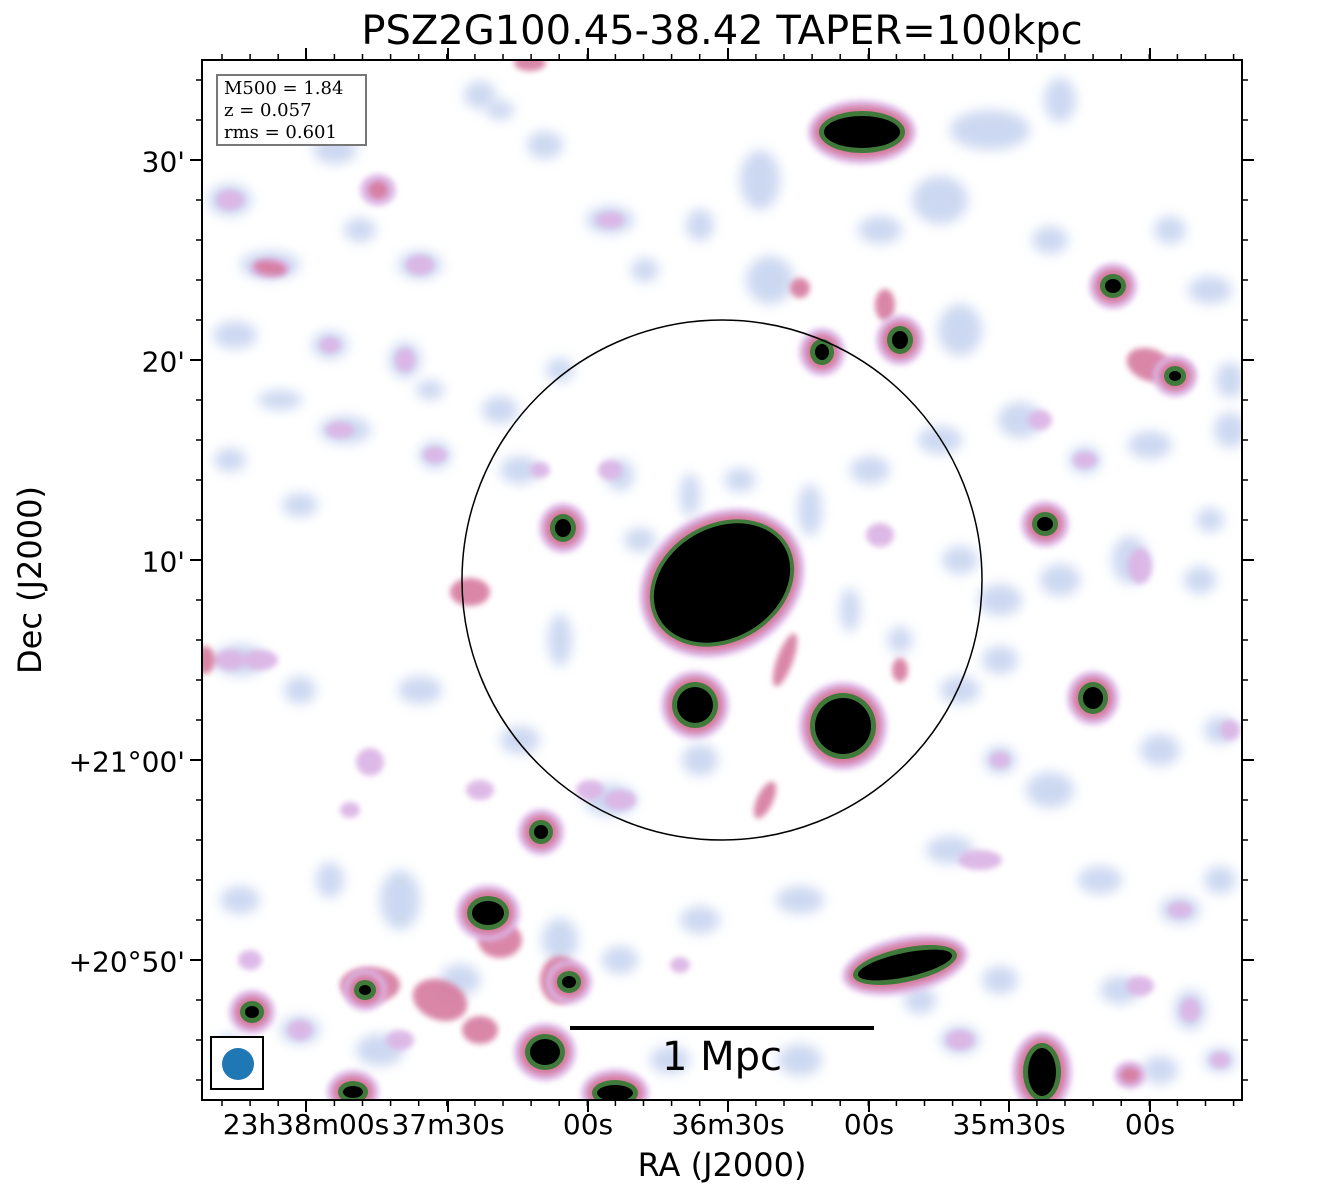 Image resolution: width=1321 pixels, height=1200 pixels. I want to click on y-tick-label: +20°50', so click(126, 962).